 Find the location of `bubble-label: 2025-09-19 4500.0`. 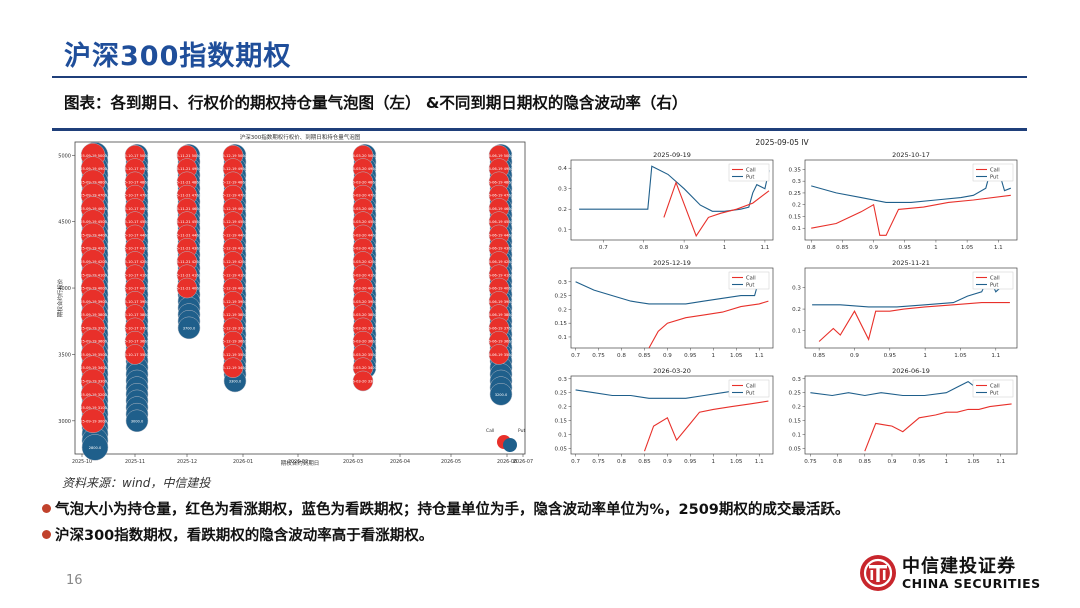

bubble-label: 2025-09-19 4500.0 is located at coordinates (93, 222).